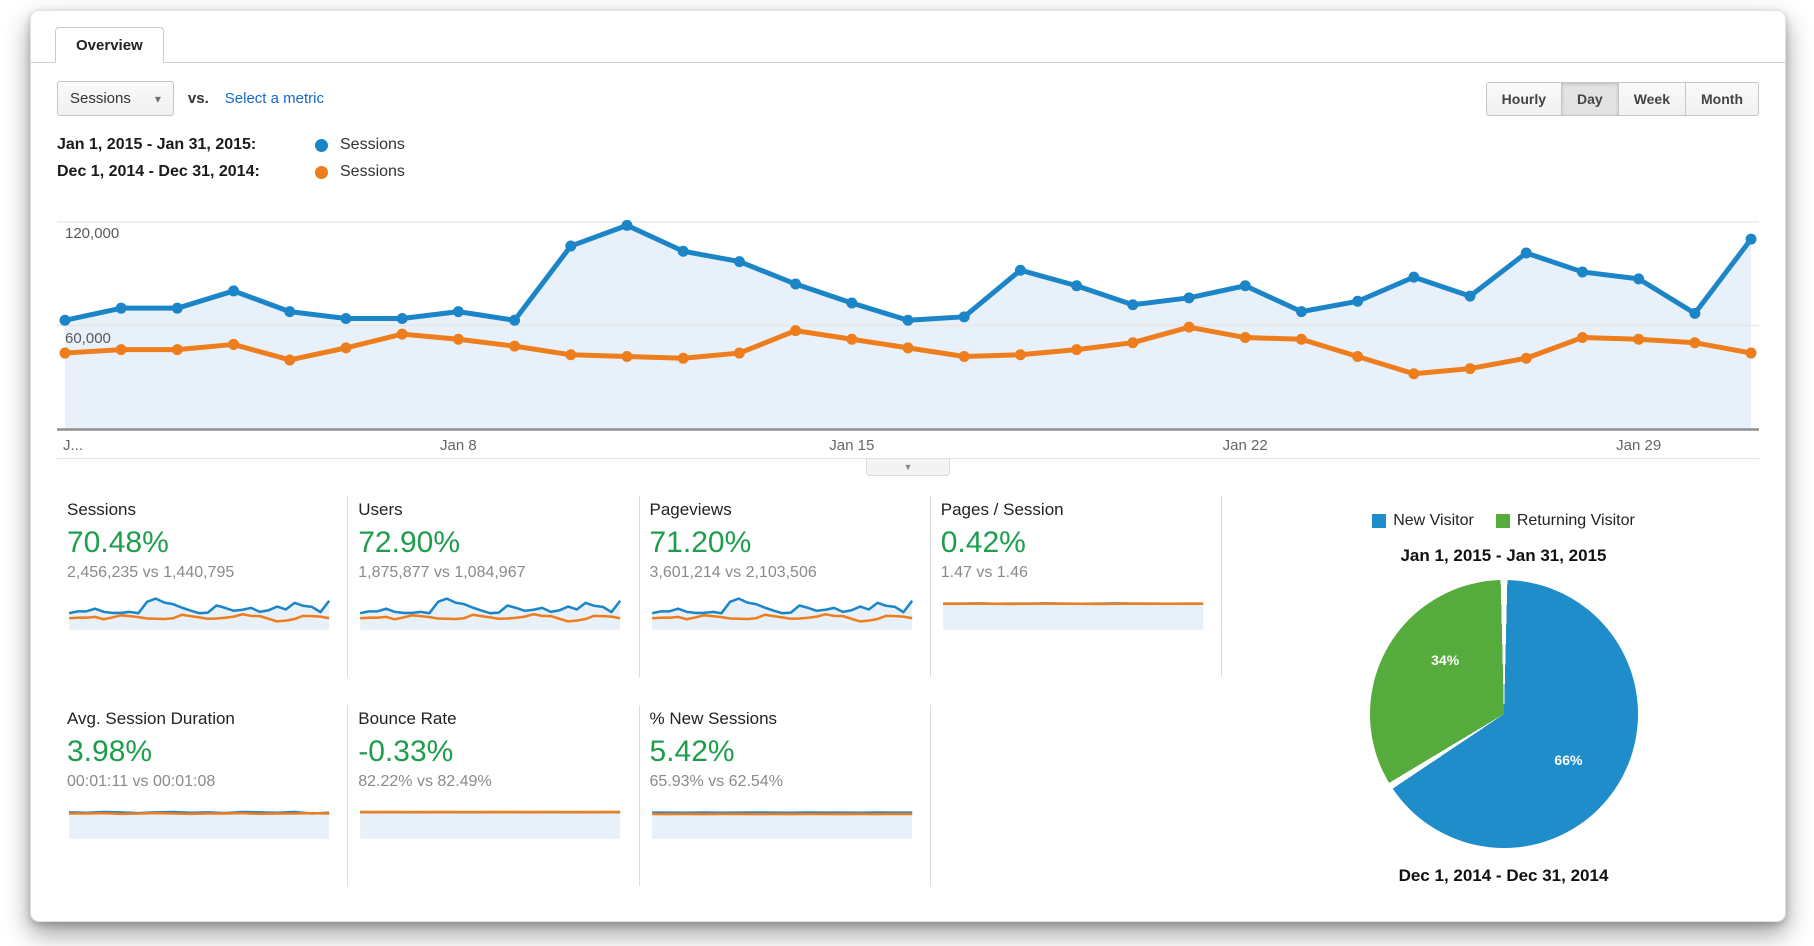  What do you see at coordinates (88, 338) in the screenshot?
I see `y-axis-tick-60000: 60,000` at bounding box center [88, 338].